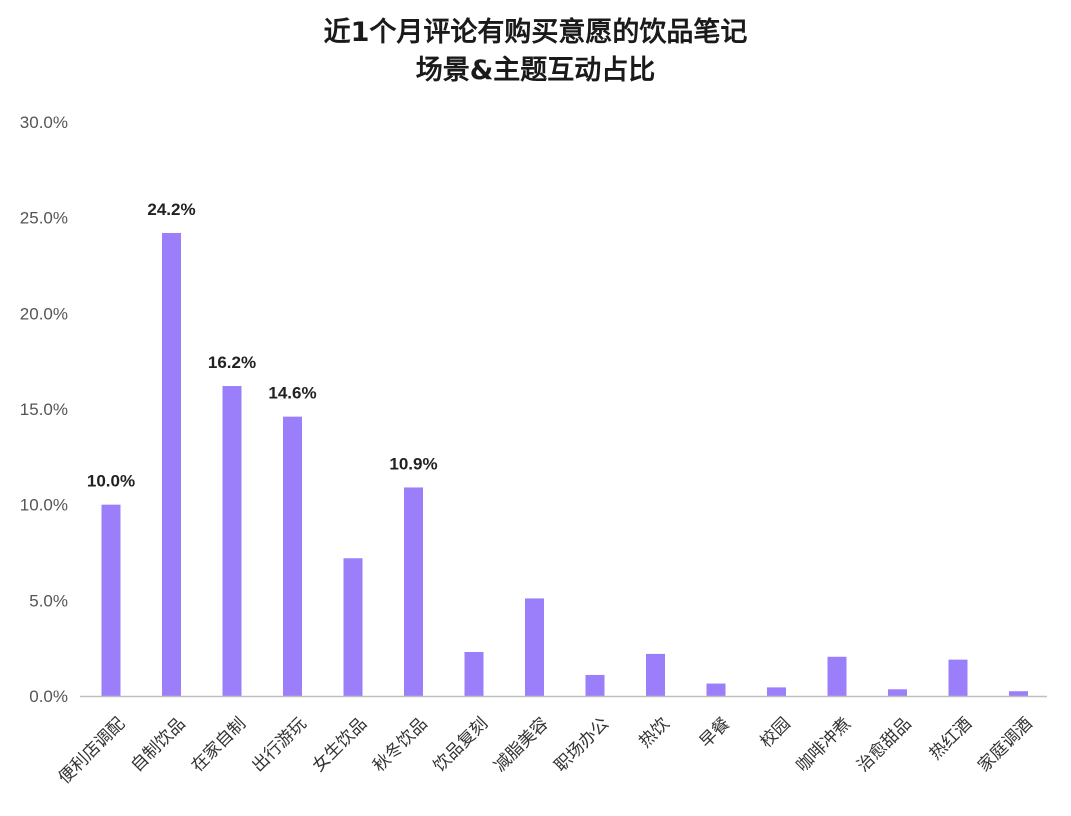 This screenshot has height=816, width=1071. Describe the element at coordinates (521, 745) in the screenshot. I see `x-tick-label: 减脂美容` at that location.